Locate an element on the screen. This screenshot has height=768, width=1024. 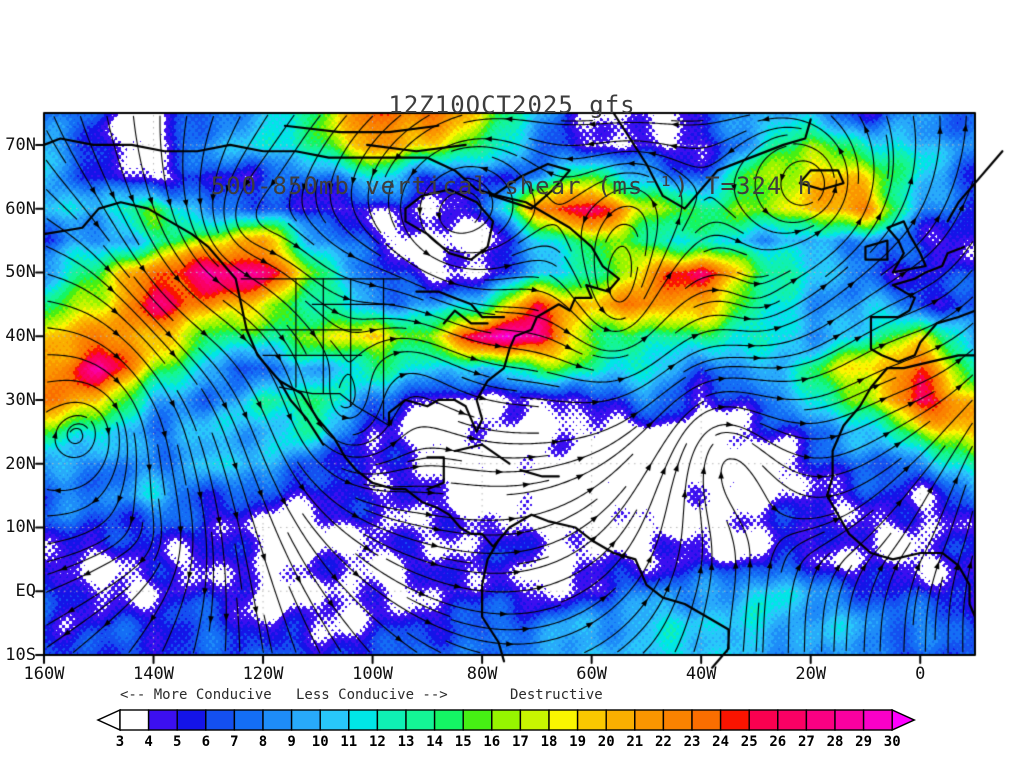
colorbar-tick-label: 25 is located at coordinates (749, 742).